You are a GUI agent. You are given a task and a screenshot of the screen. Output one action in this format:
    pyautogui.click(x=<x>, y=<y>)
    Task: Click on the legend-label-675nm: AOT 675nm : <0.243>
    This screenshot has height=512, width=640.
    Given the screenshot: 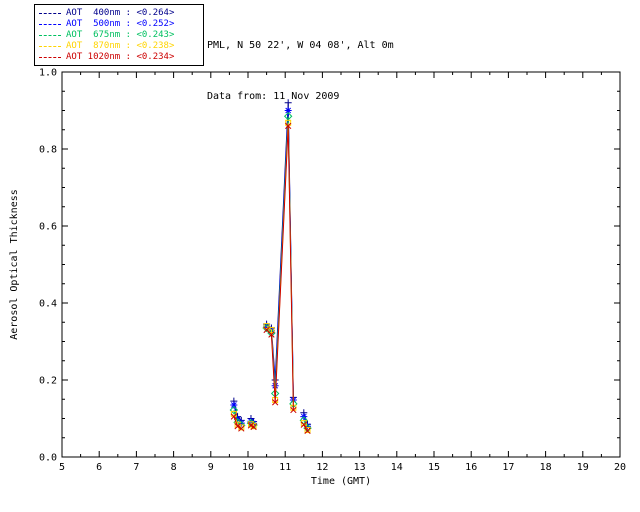 What is the action you would take?
    pyautogui.click(x=120, y=35)
    